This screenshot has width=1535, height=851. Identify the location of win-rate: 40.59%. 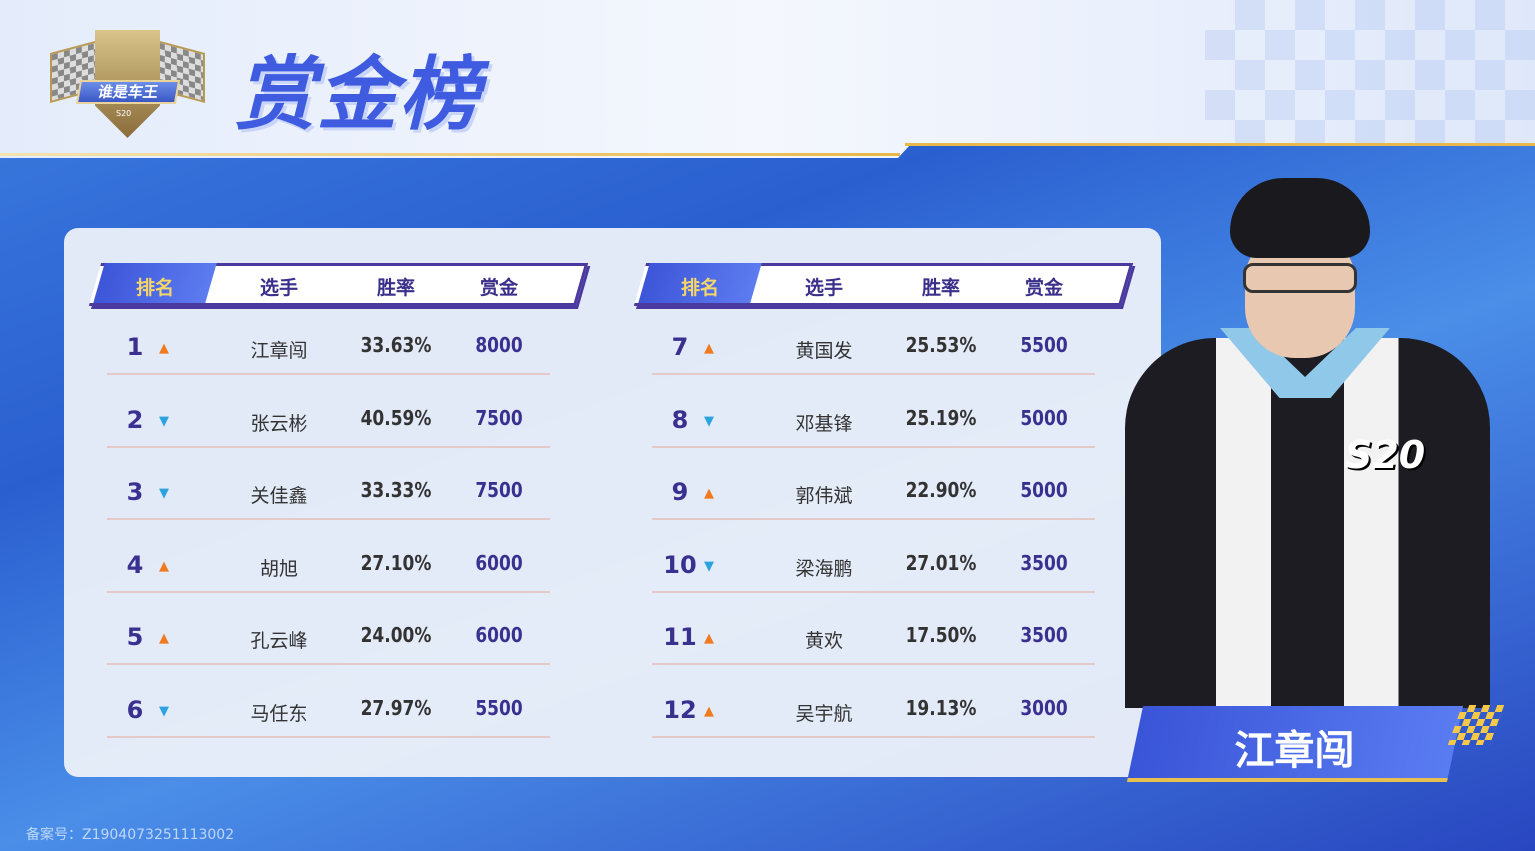
(396, 417).